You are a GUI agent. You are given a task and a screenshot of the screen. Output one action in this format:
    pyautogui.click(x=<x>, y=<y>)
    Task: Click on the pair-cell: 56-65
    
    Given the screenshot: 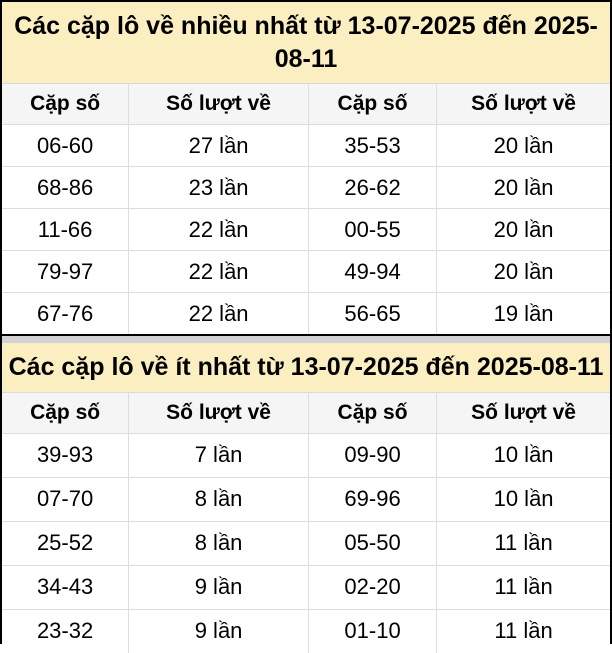 What is the action you would take?
    pyautogui.click(x=371, y=313)
    